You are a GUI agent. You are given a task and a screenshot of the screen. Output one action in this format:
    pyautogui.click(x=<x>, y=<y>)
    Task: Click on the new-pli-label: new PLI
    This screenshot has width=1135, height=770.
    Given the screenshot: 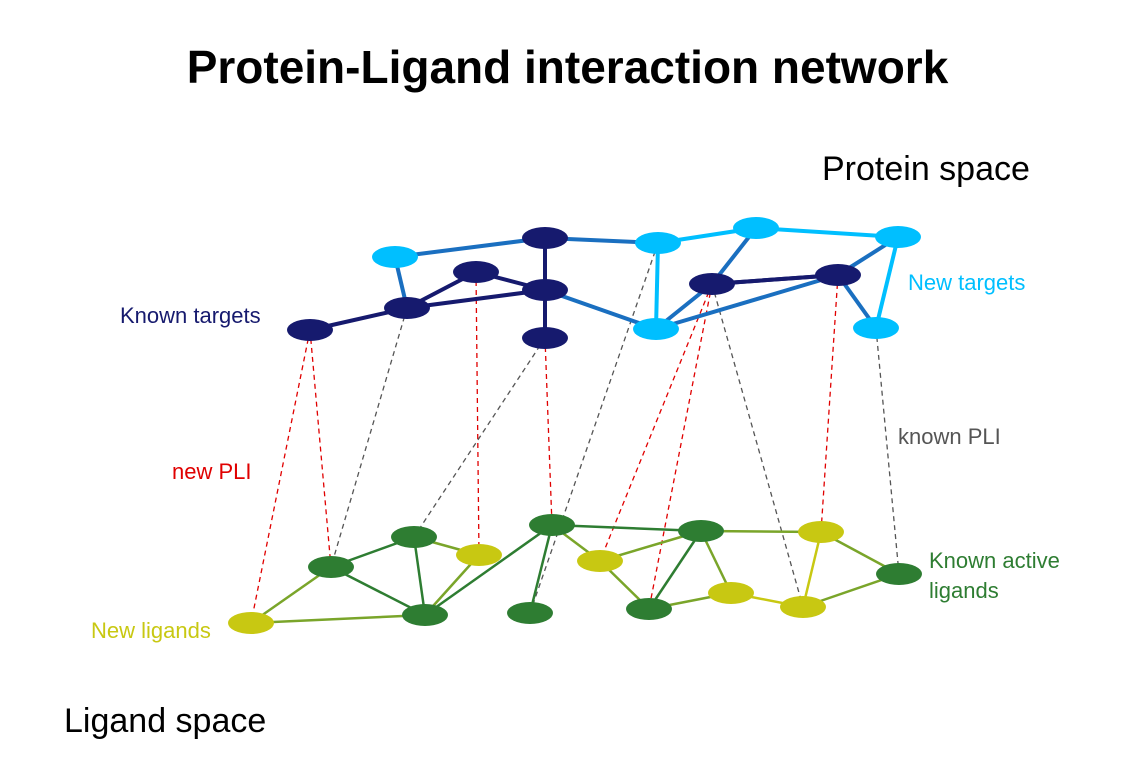 What is the action you would take?
    pyautogui.click(x=212, y=471)
    